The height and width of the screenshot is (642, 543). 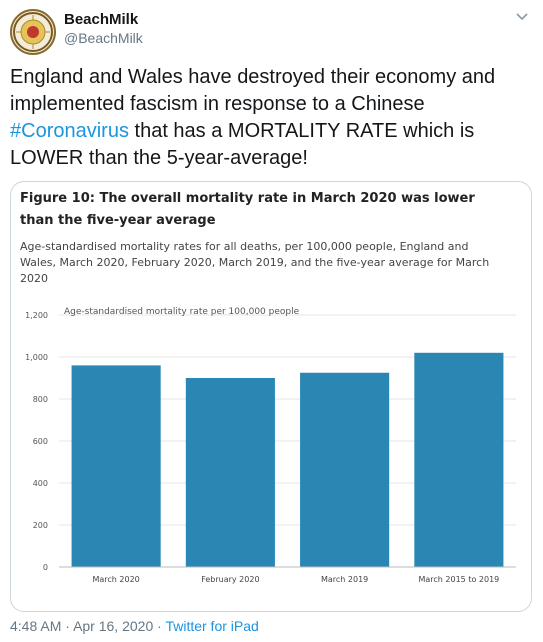 I want to click on avatar-seal-image, so click(x=33, y=32).